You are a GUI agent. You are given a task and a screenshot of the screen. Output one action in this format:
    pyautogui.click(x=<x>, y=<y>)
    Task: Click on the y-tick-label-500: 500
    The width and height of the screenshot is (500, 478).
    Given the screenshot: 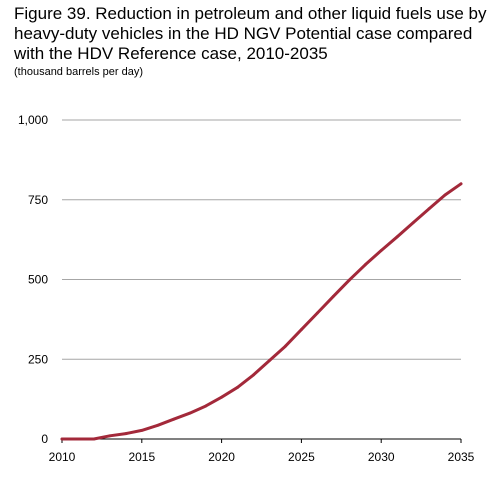 What is the action you would take?
    pyautogui.click(x=38, y=280)
    